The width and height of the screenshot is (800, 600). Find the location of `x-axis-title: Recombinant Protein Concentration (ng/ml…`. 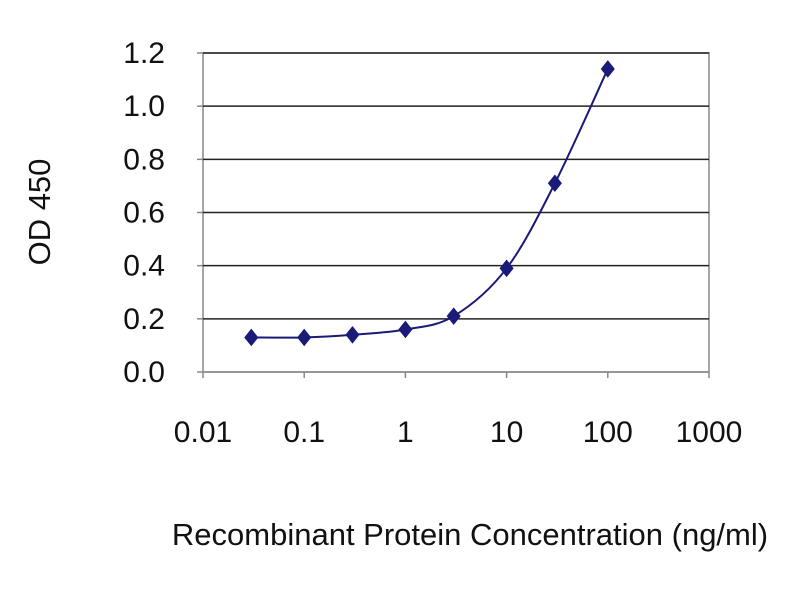

x-axis-title: Recombinant Protein Concentration (ng/ml… is located at coordinates (470, 534).